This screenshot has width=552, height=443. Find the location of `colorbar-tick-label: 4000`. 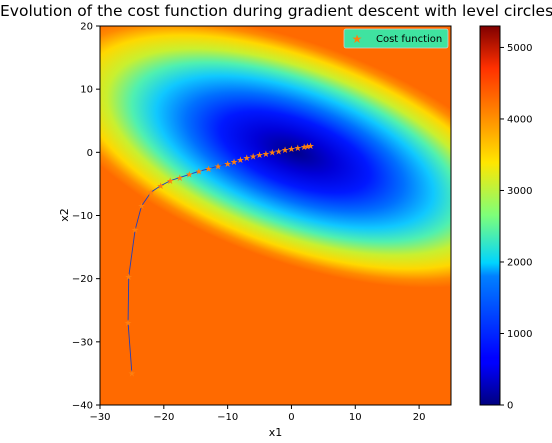

colorbar-tick-label: 4000 is located at coordinates (519, 119).